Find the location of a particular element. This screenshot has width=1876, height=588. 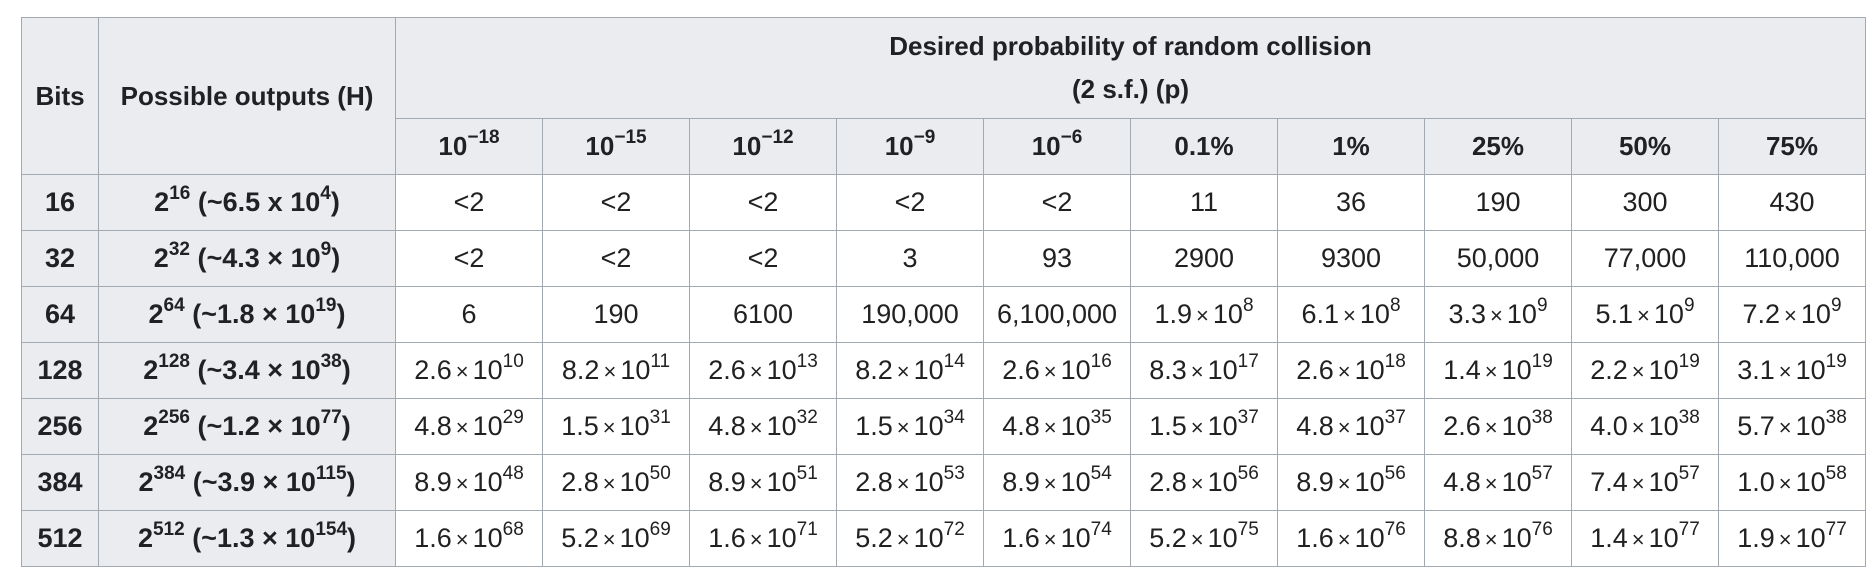

table-cell: 77,000 is located at coordinates (1645, 258).